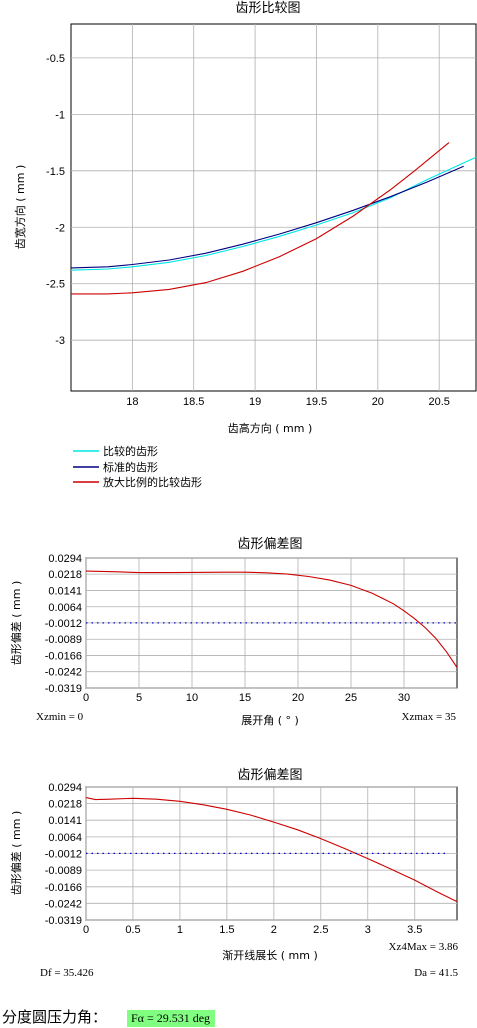  Describe the element at coordinates (139, 698) in the screenshot. I see `x-tick-label: 5` at that location.